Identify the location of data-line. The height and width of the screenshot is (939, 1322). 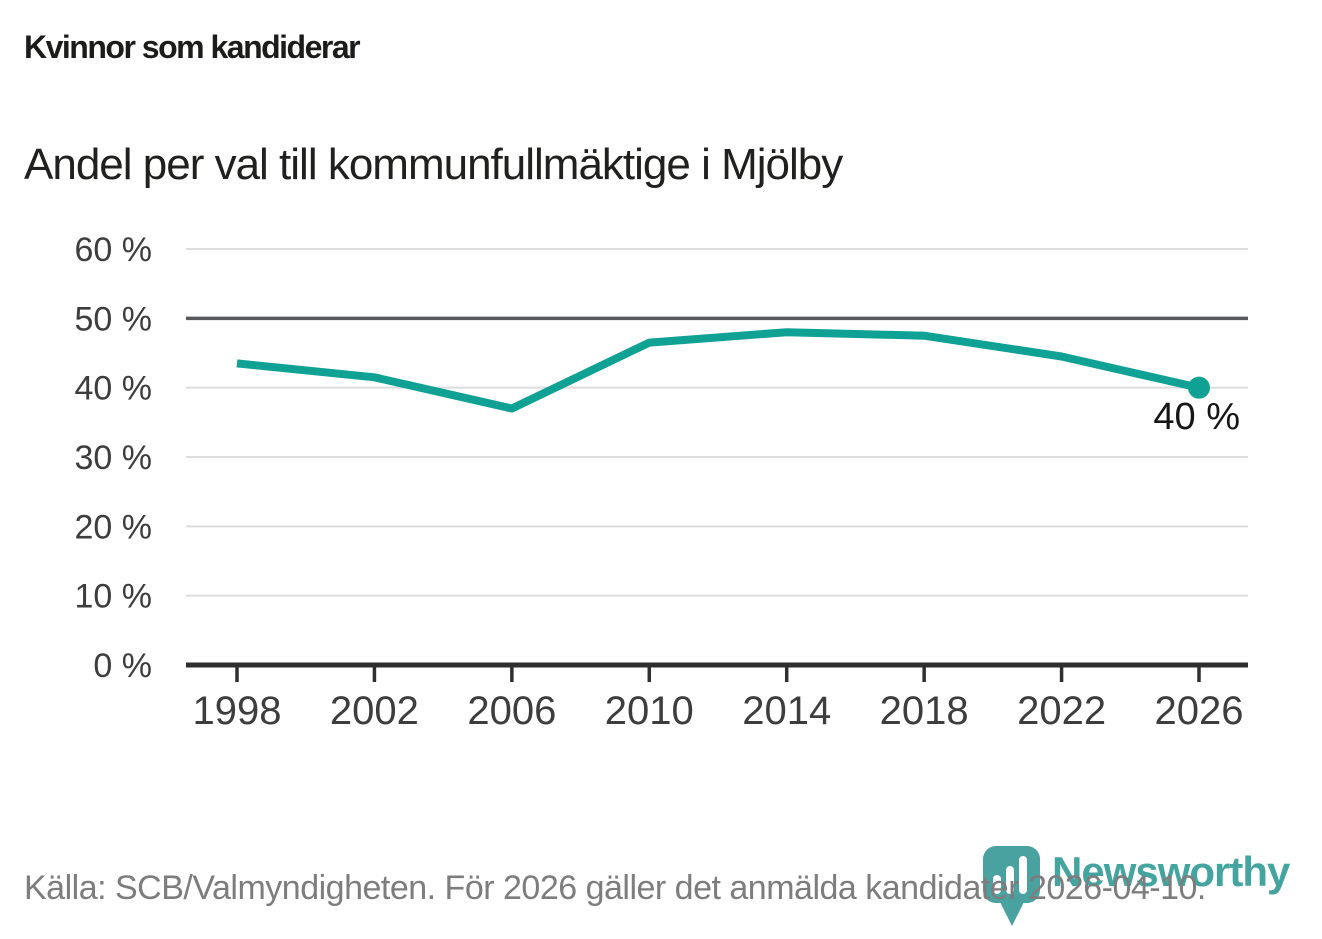
(718, 370).